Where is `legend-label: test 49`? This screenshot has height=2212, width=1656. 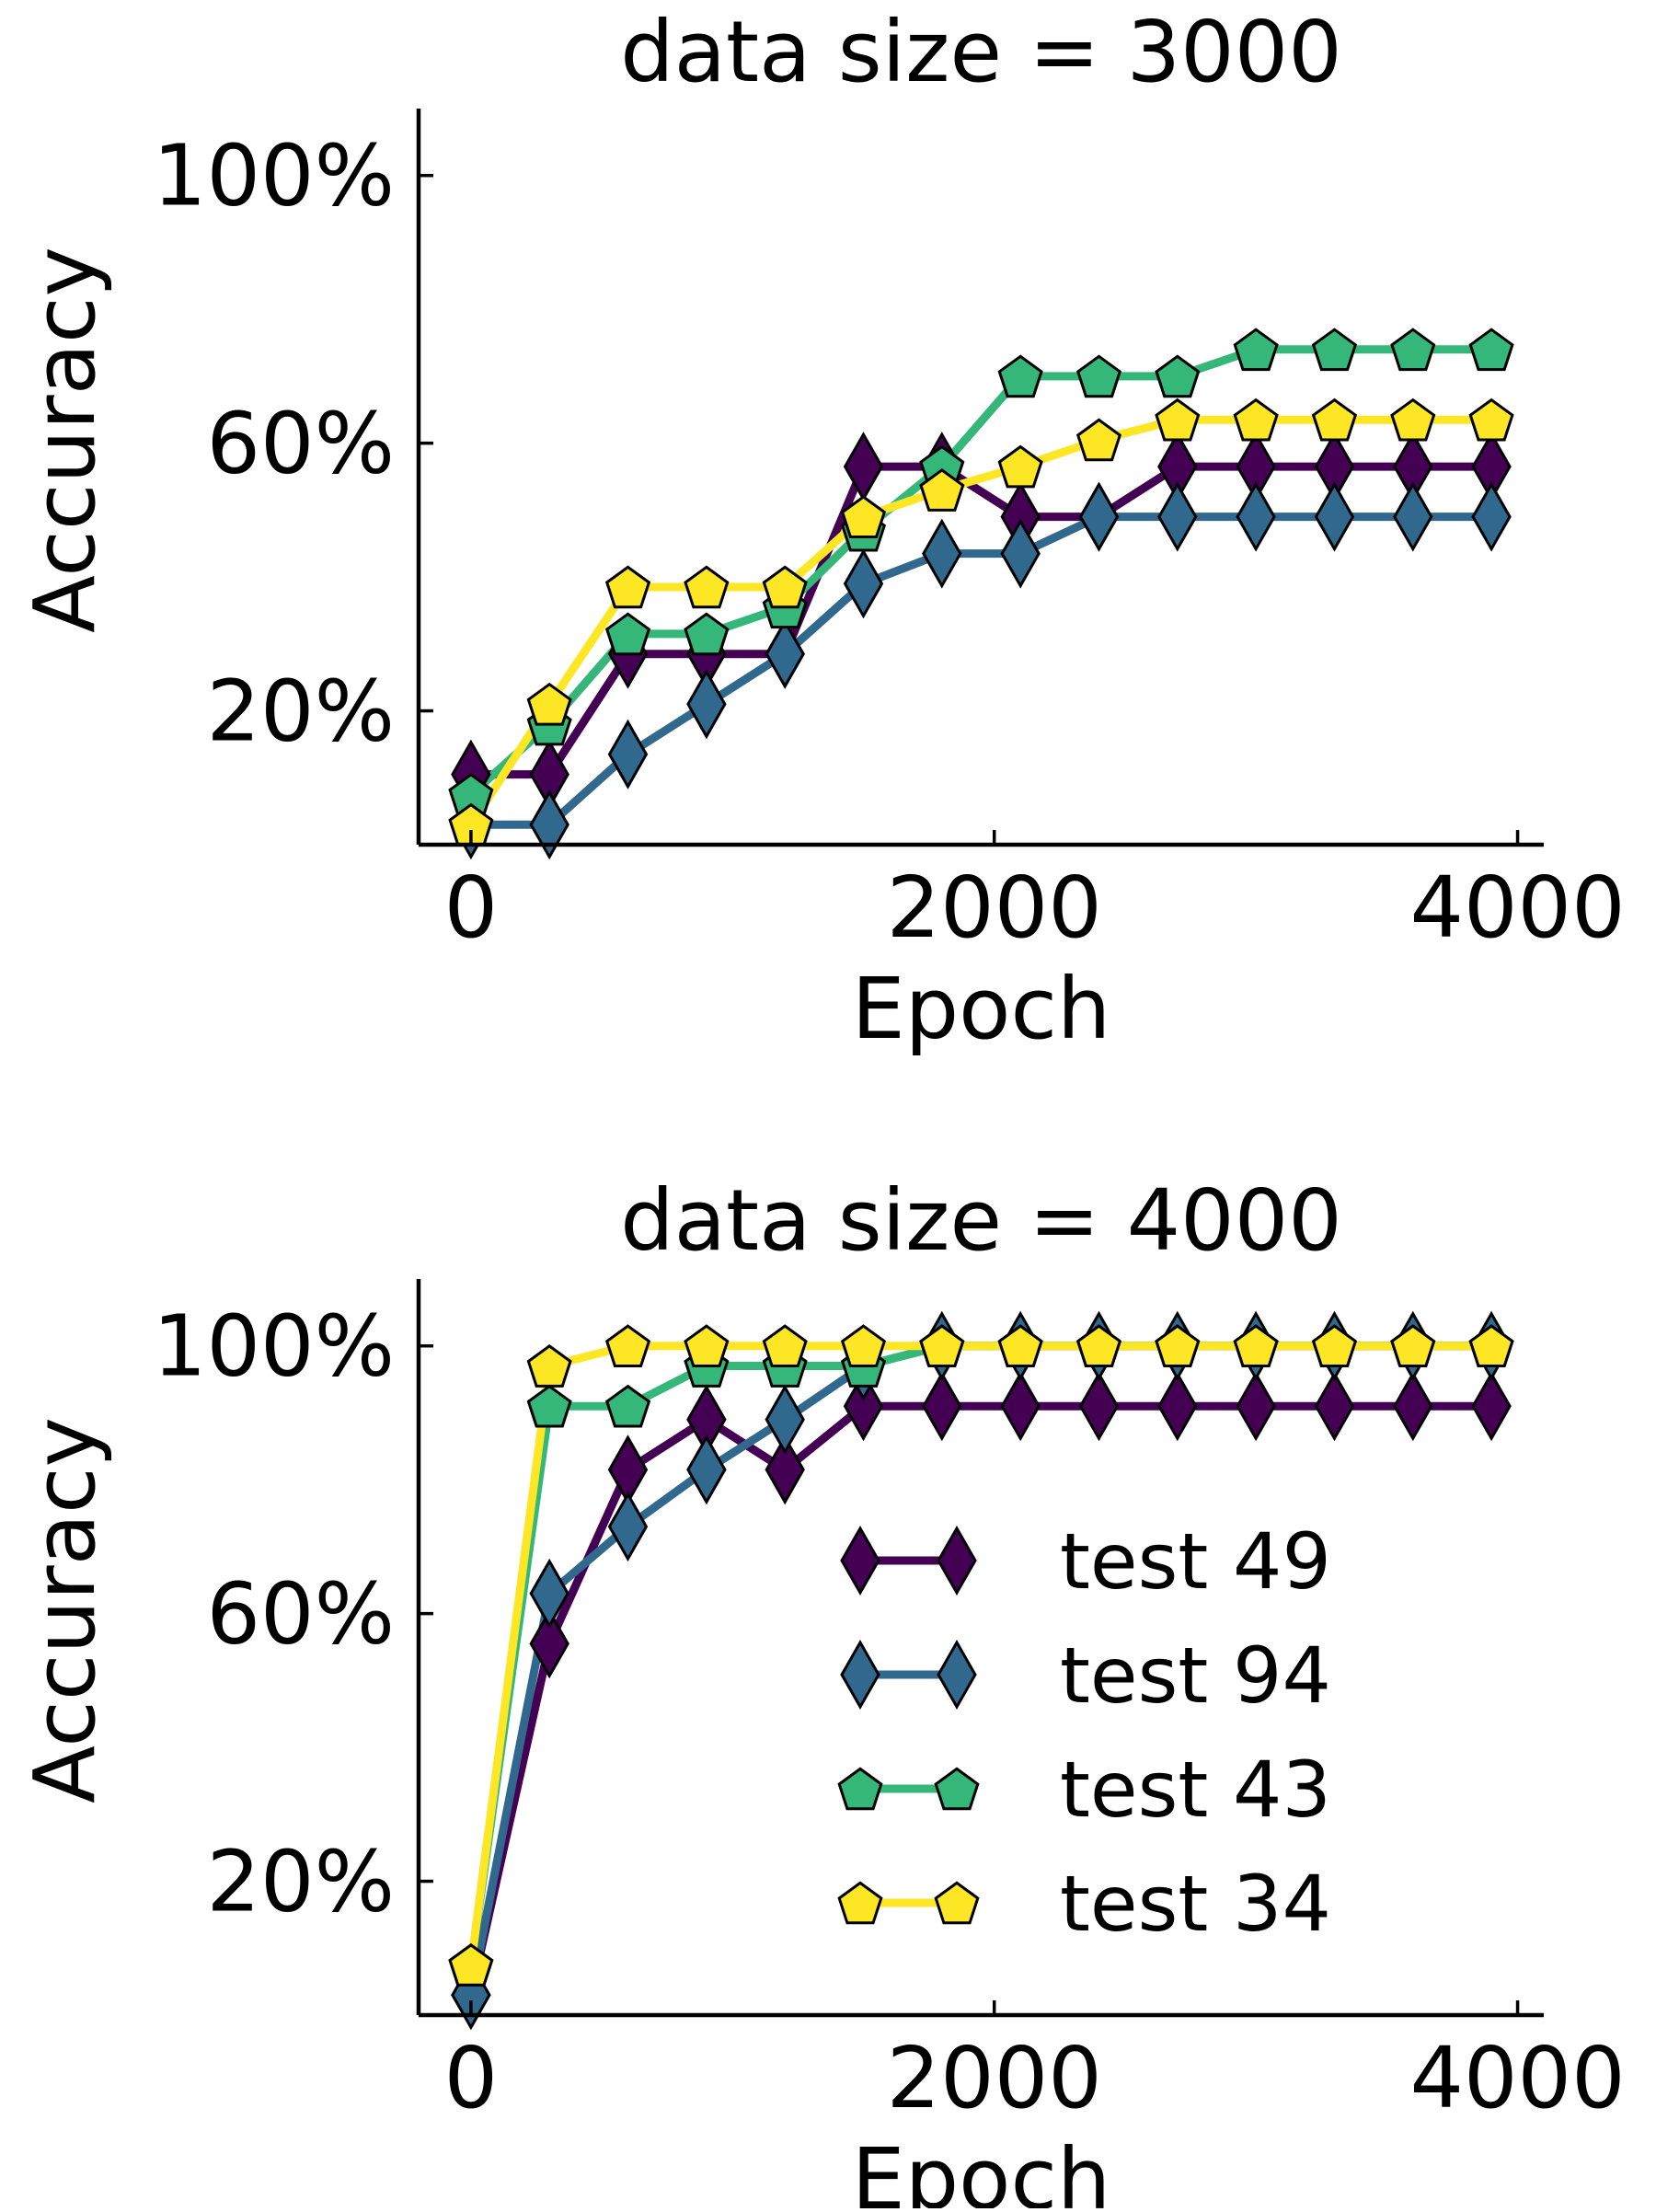
legend-label: test 49 is located at coordinates (1195, 1561).